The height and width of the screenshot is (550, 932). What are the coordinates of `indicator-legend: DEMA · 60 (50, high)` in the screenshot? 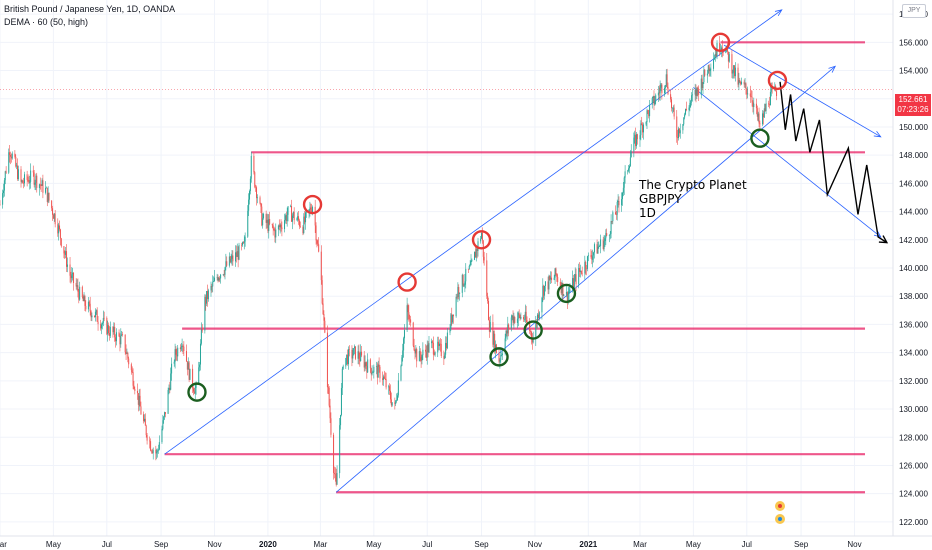 It's located at (46, 22).